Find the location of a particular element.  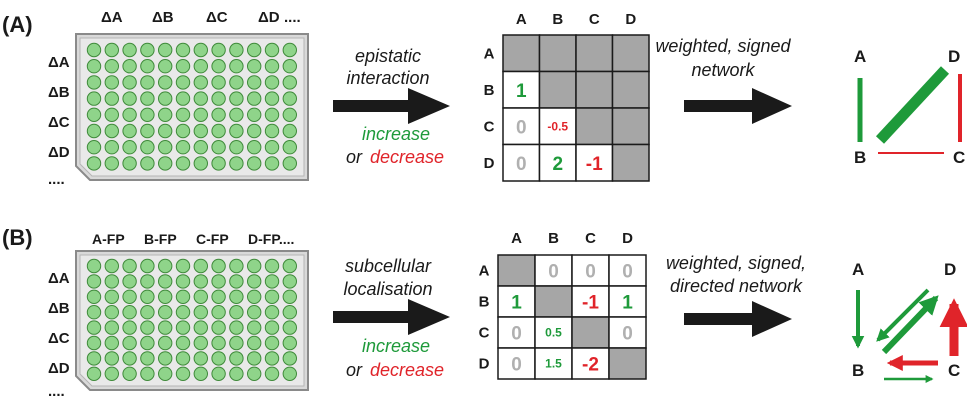

or-b: or is located at coordinates (354, 370).